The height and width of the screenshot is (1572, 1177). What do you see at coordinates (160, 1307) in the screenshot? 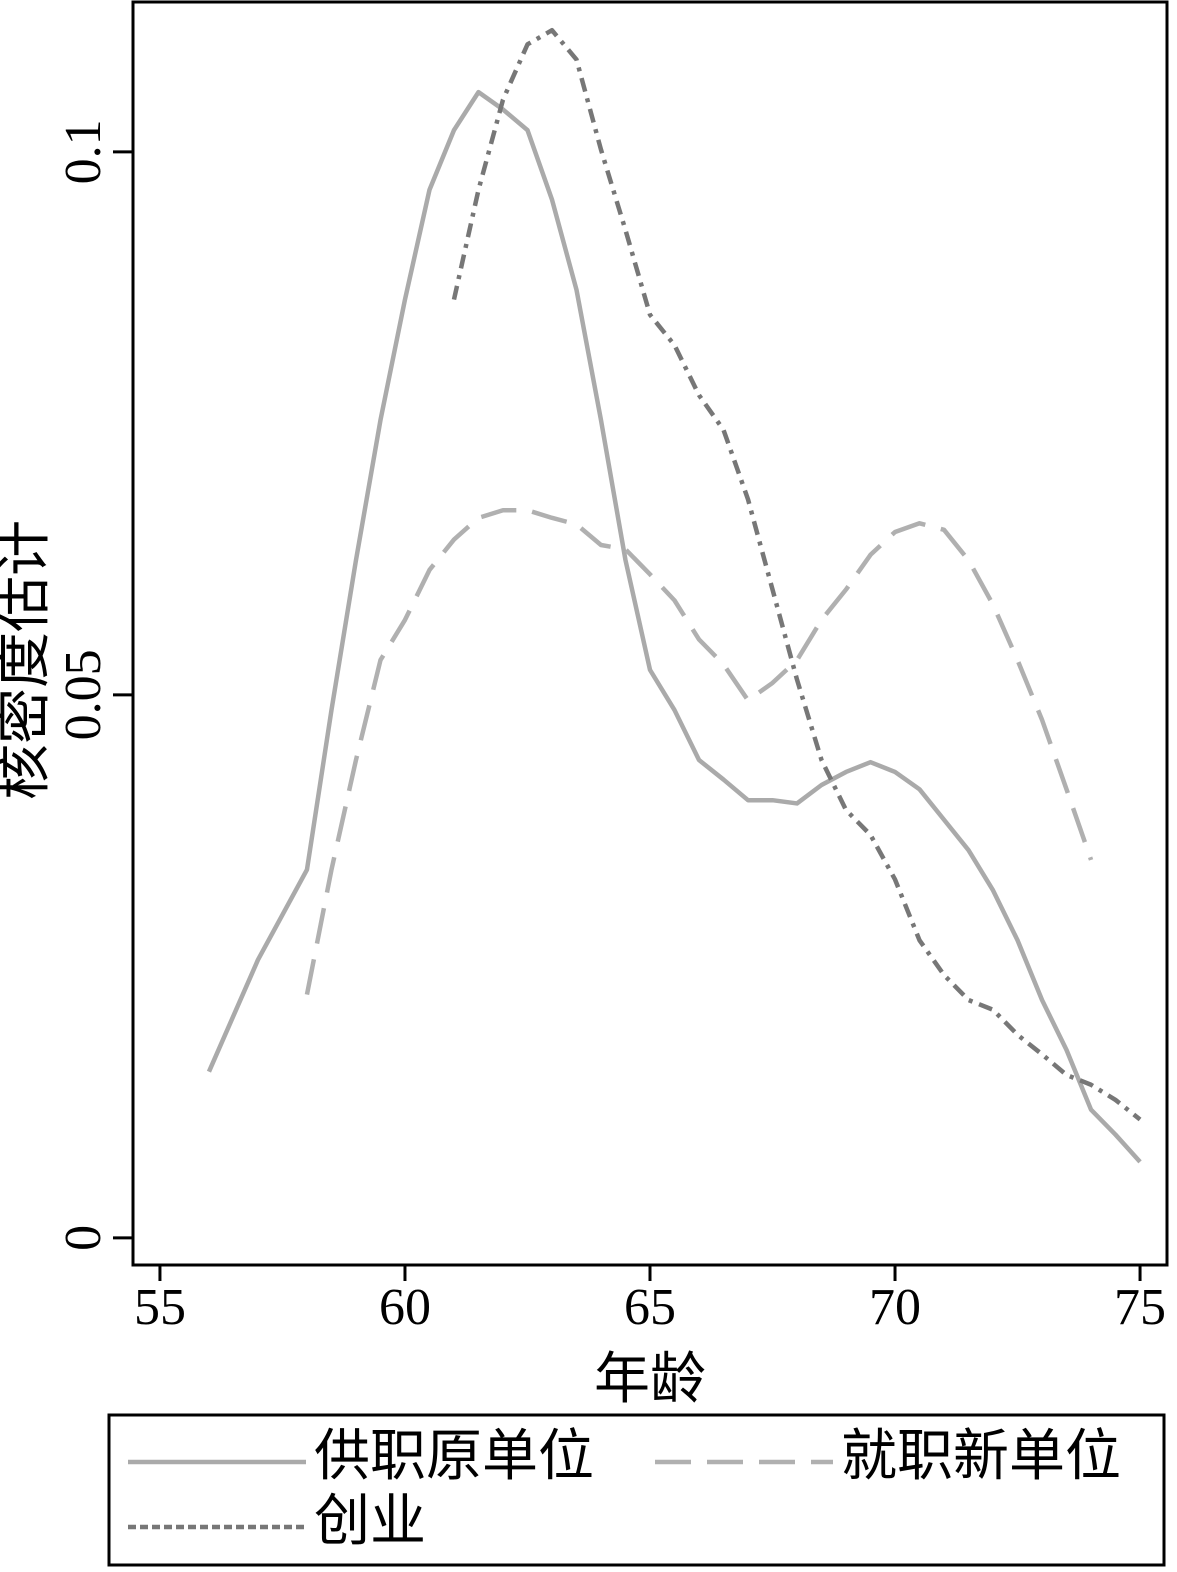
I see `x-tick-label: 55` at bounding box center [160, 1307].